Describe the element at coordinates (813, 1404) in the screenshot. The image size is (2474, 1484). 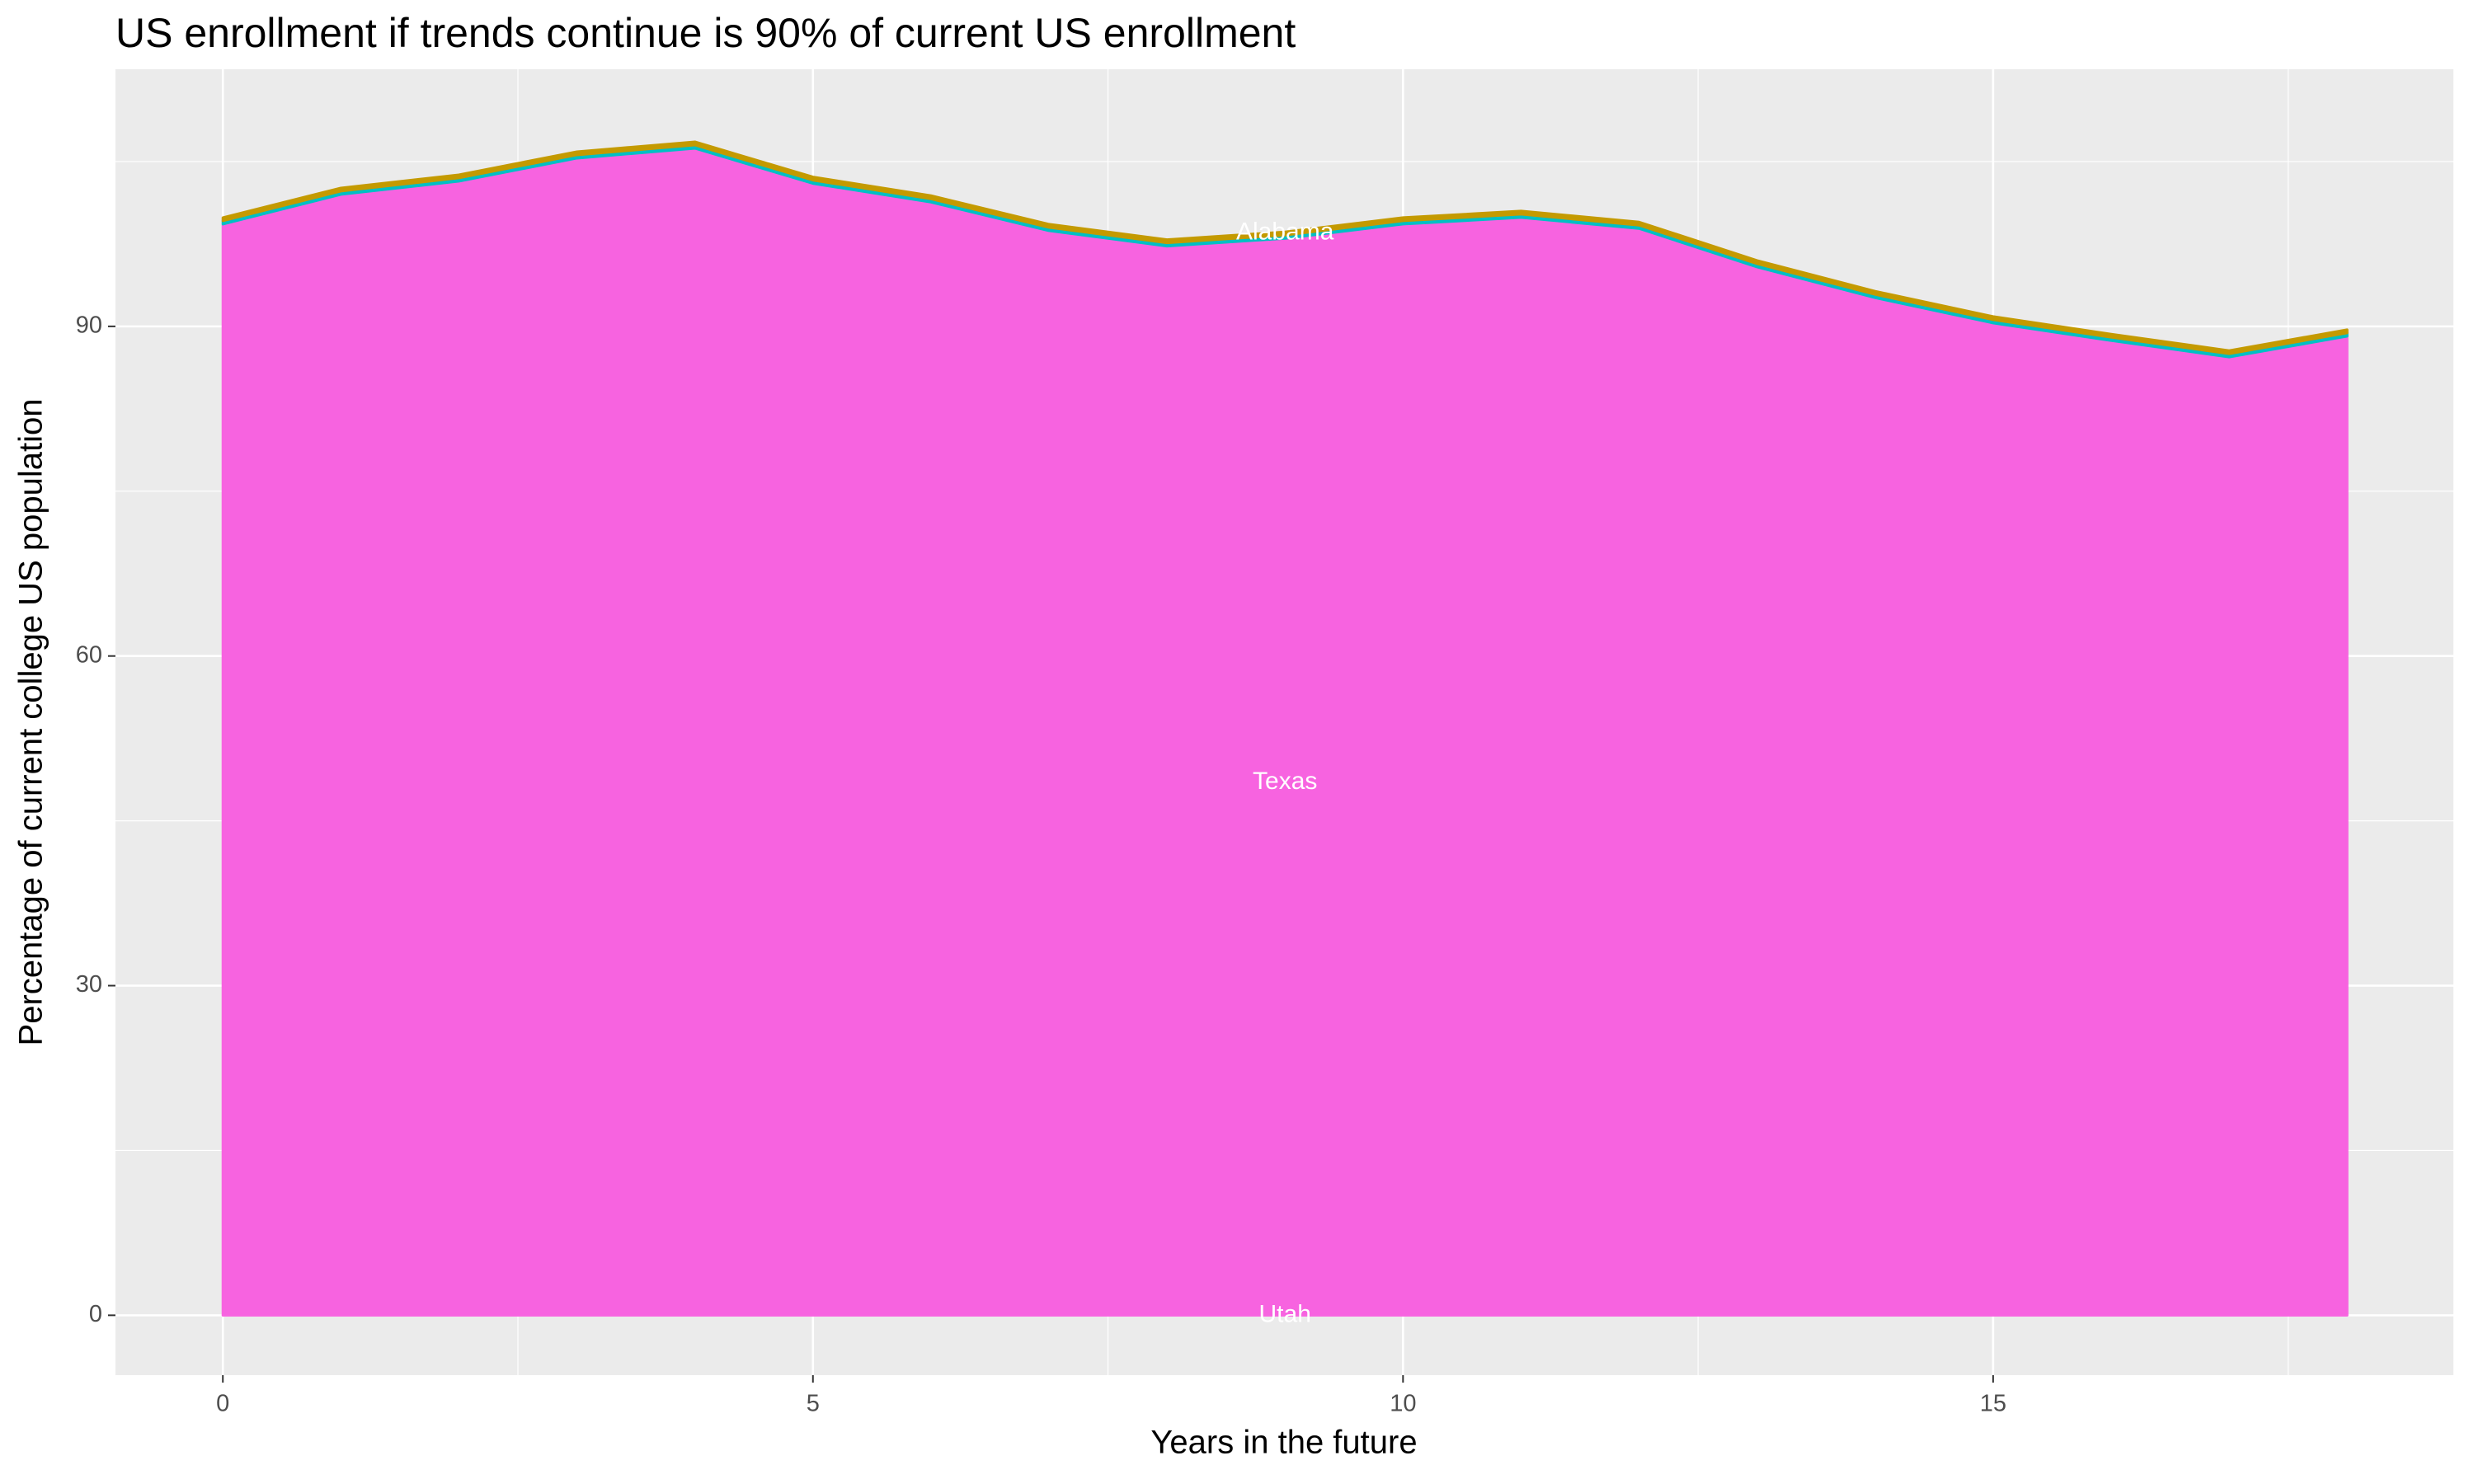
I see `x-tick-label: 5` at that location.